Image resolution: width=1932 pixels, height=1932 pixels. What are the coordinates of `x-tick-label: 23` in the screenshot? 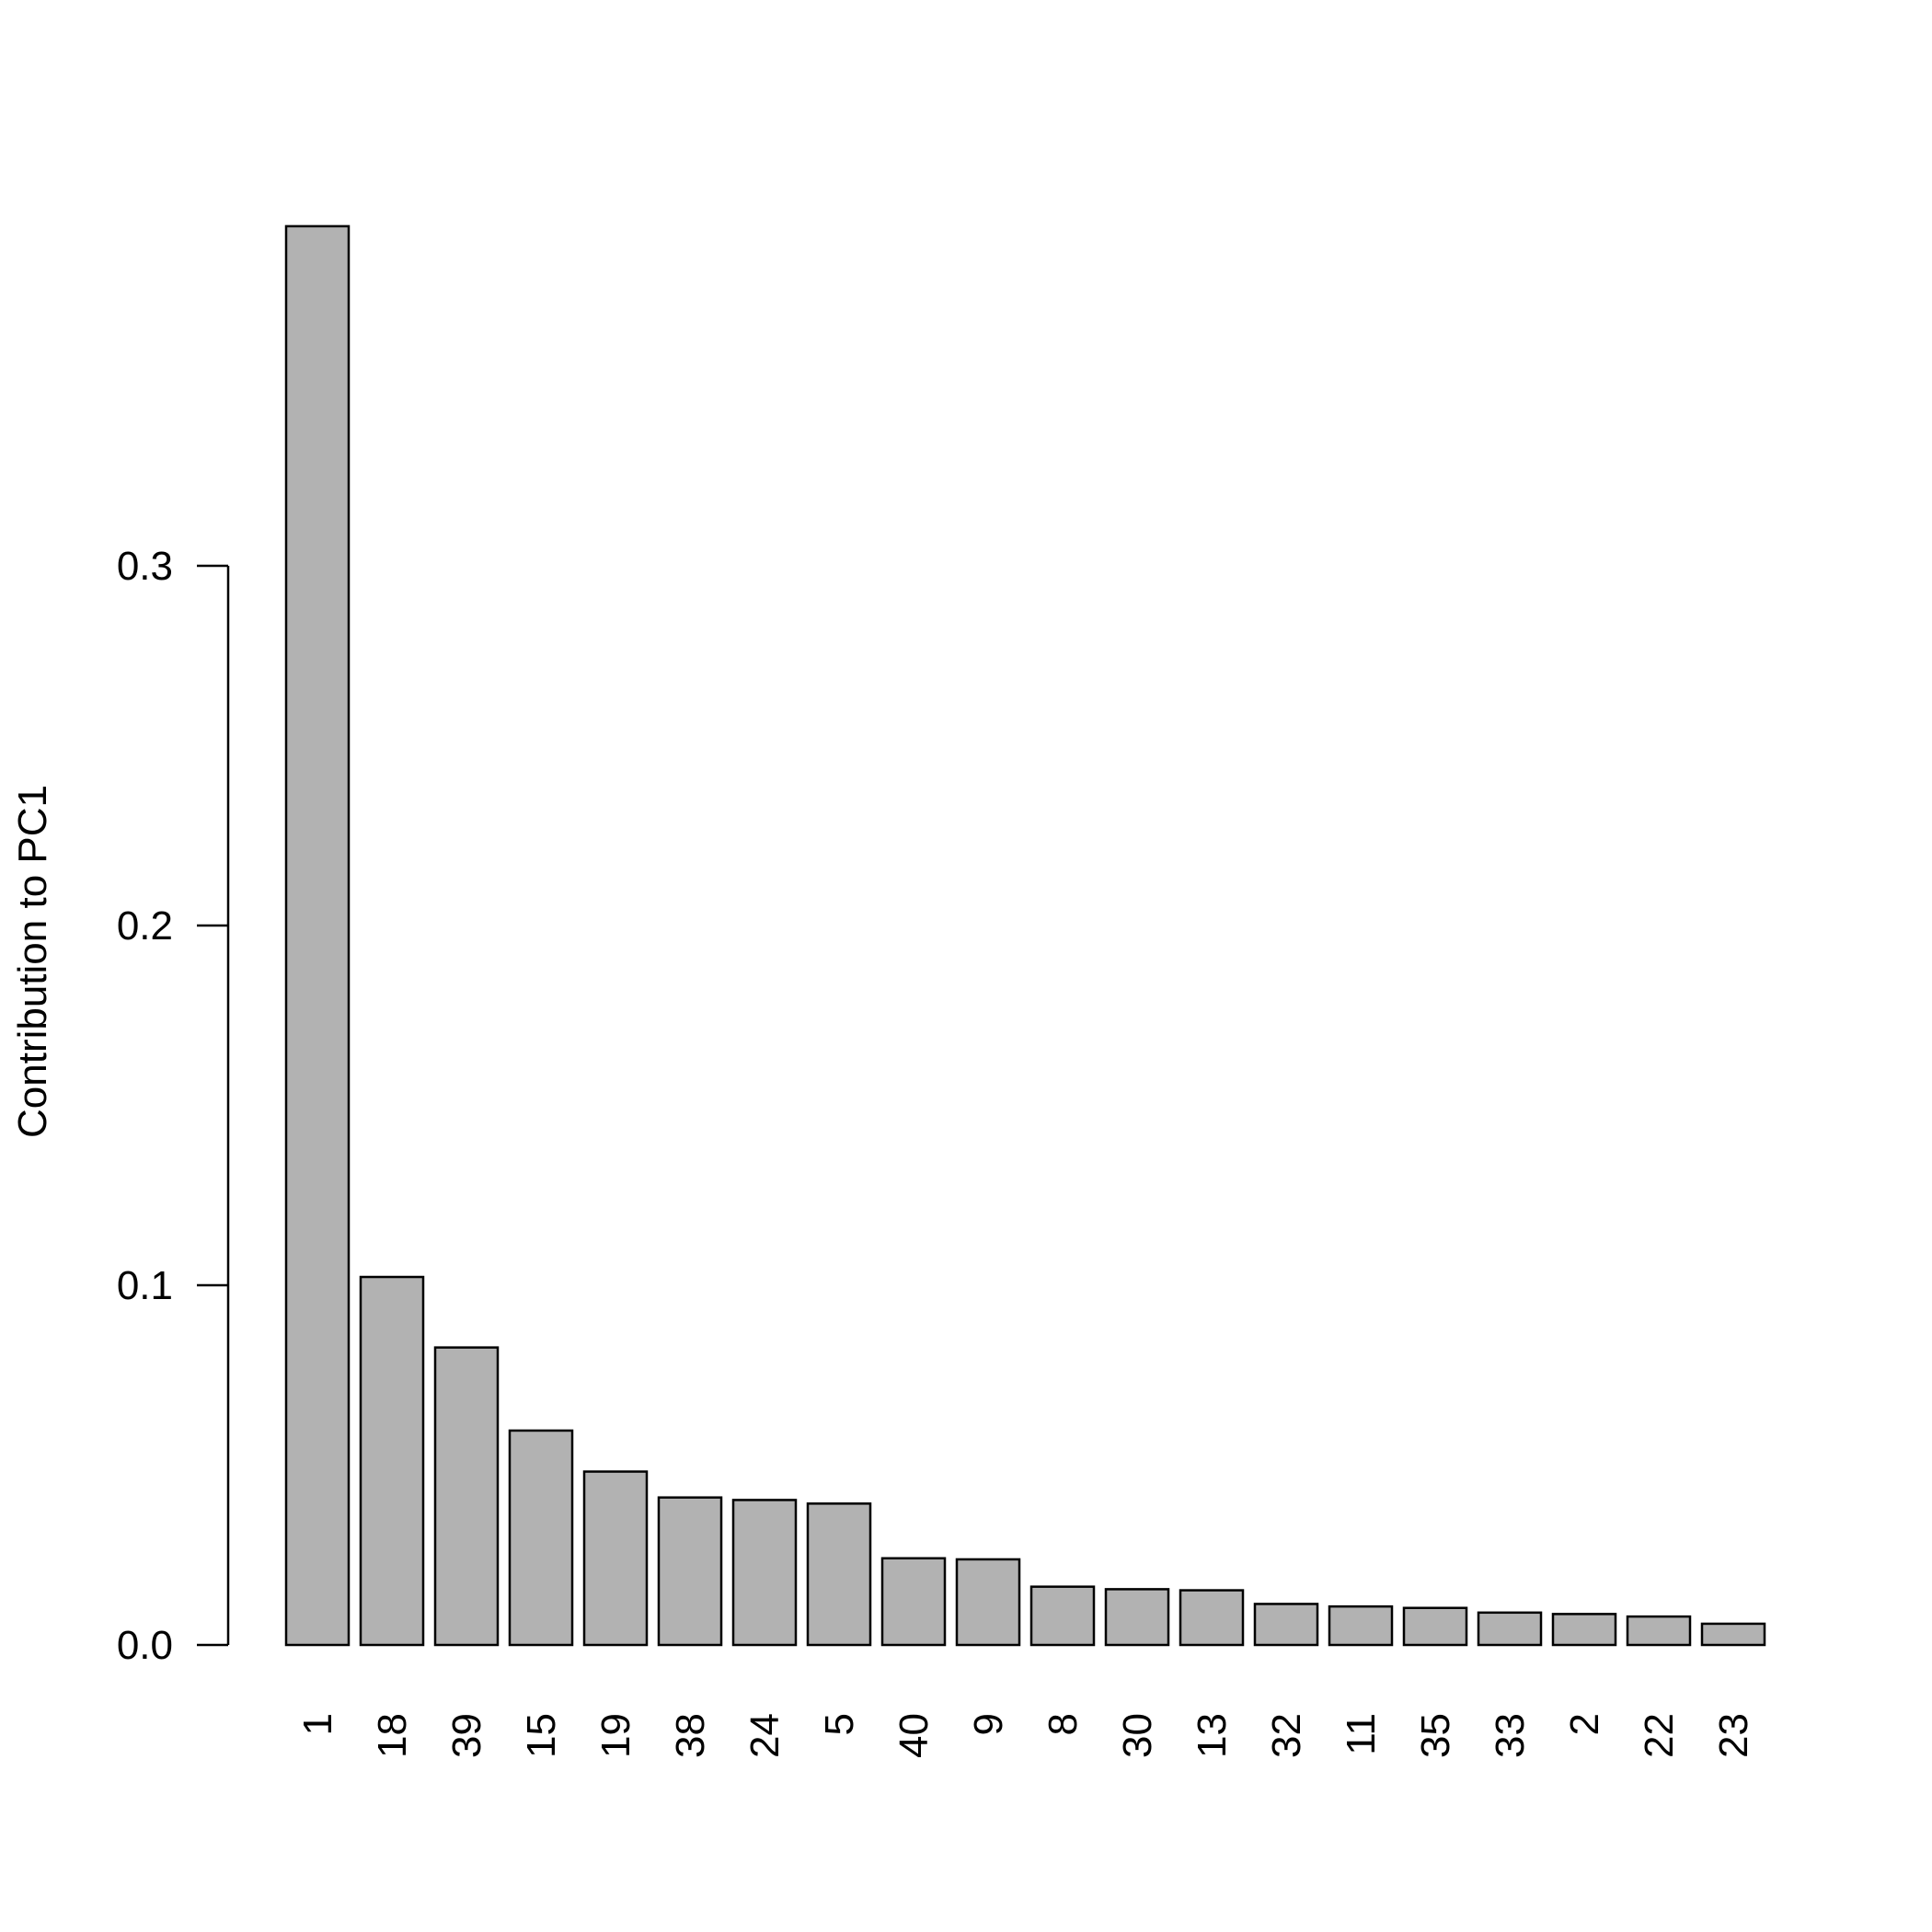 It's located at (1733, 1735).